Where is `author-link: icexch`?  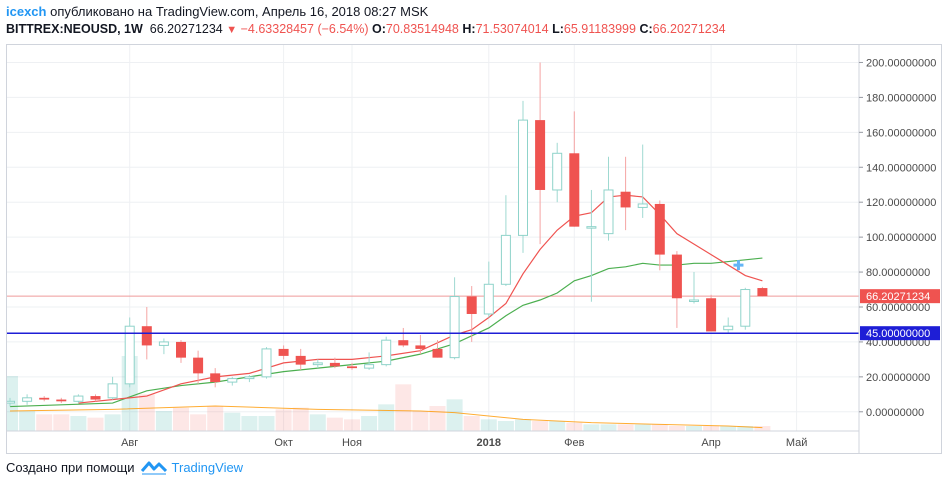 author-link: icexch is located at coordinates (26, 11).